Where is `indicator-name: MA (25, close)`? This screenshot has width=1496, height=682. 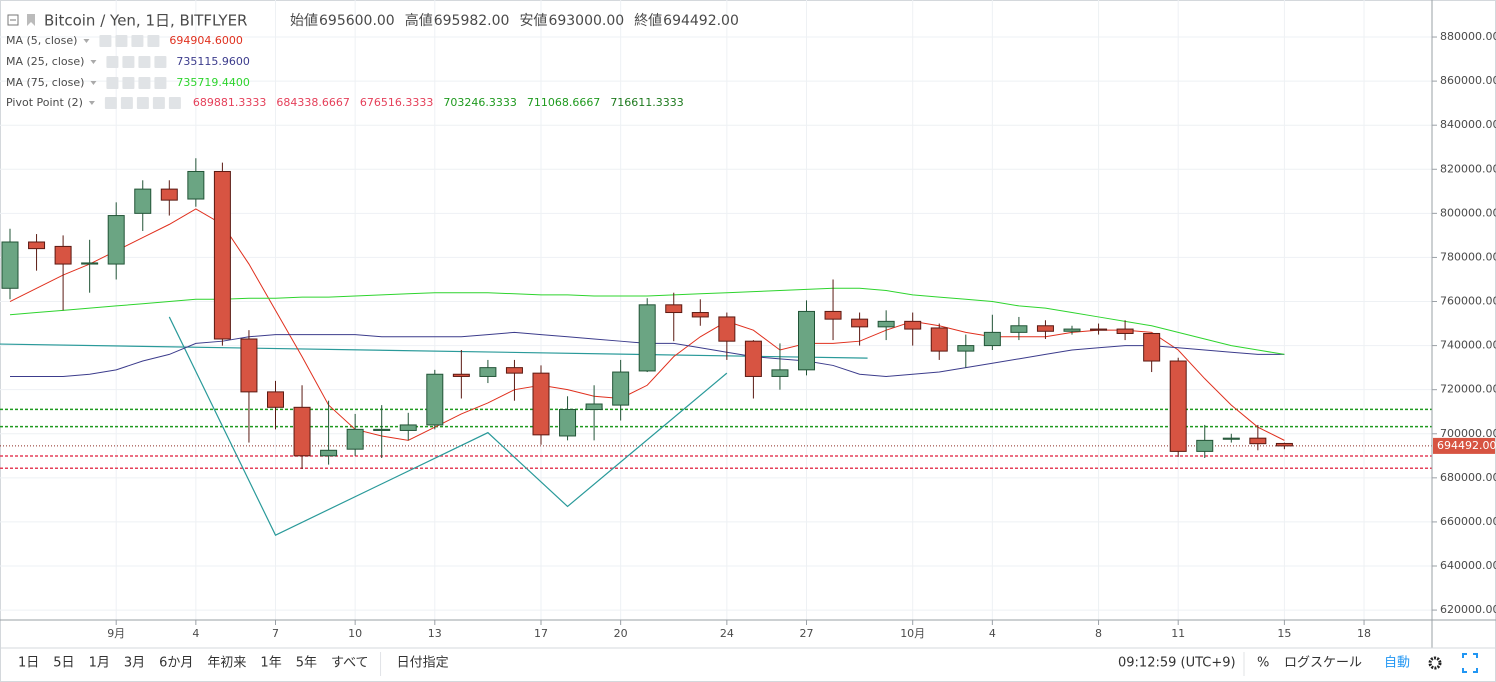 indicator-name: MA (25, close) is located at coordinates (45, 61).